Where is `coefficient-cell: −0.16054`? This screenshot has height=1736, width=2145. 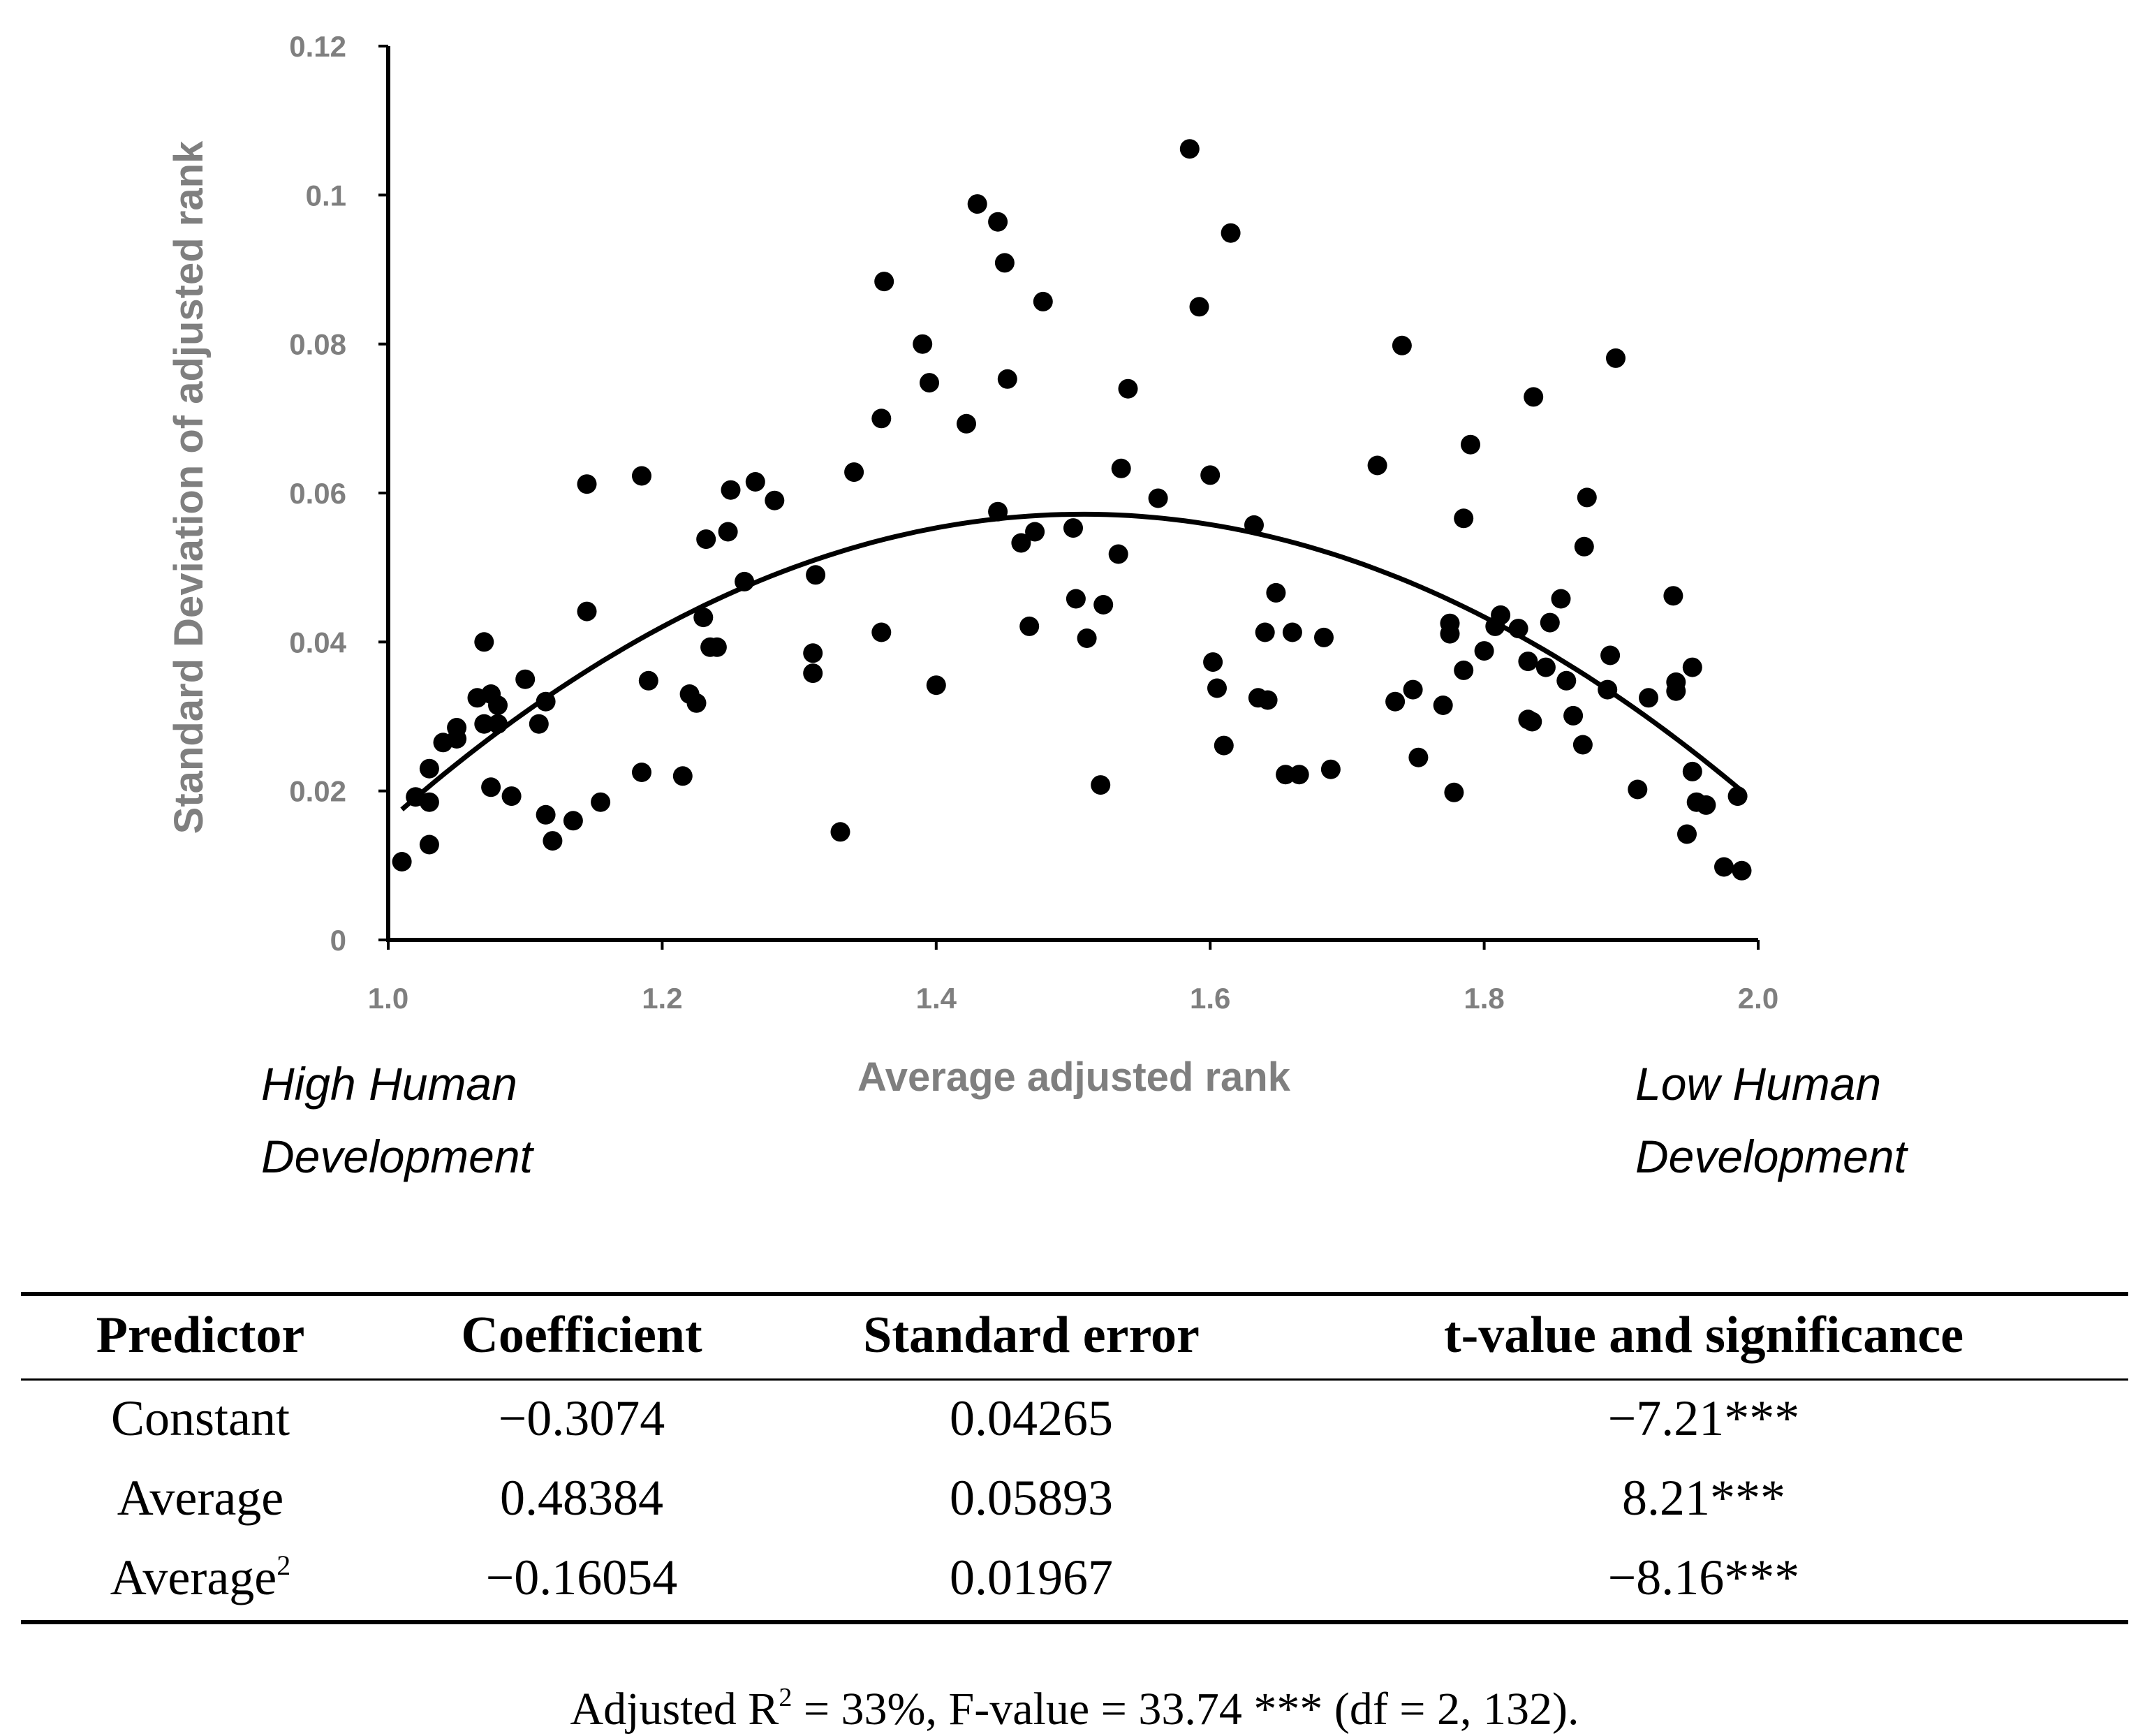
coefficient-cell: −0.16054 is located at coordinates (581, 1577).